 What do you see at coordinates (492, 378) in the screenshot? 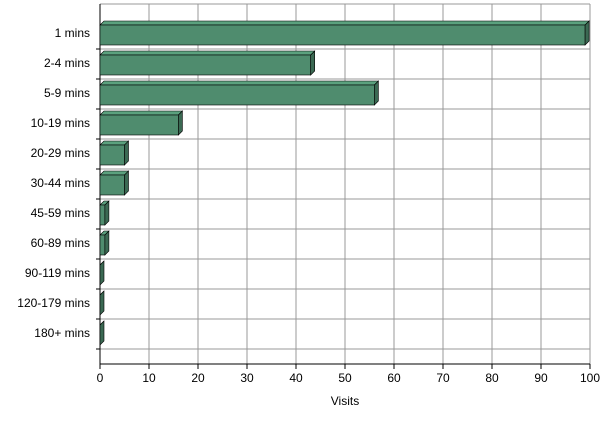
I see `x-tick-label: 80` at bounding box center [492, 378].